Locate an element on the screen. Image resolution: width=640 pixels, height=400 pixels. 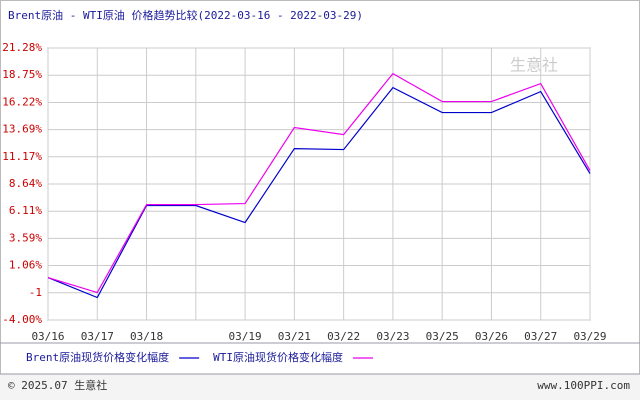
x-tick-label: 03/22 is located at coordinates (343, 336).